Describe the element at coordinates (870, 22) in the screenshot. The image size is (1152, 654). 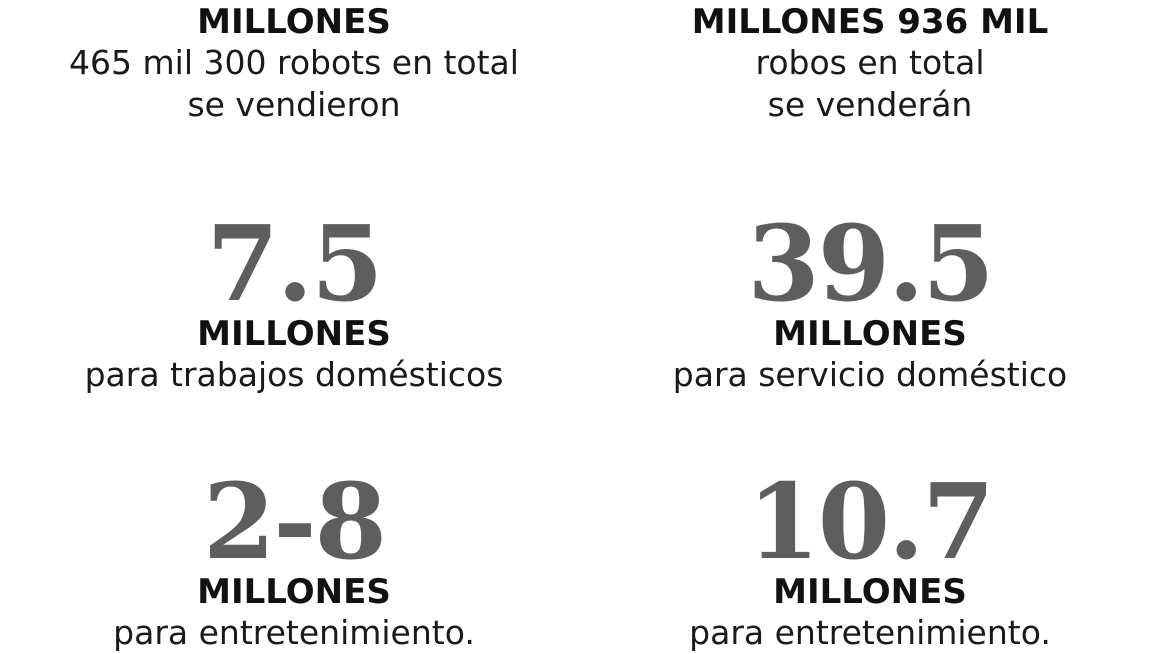
I see `right-top-unit: MILLONES 936 MIL` at that location.